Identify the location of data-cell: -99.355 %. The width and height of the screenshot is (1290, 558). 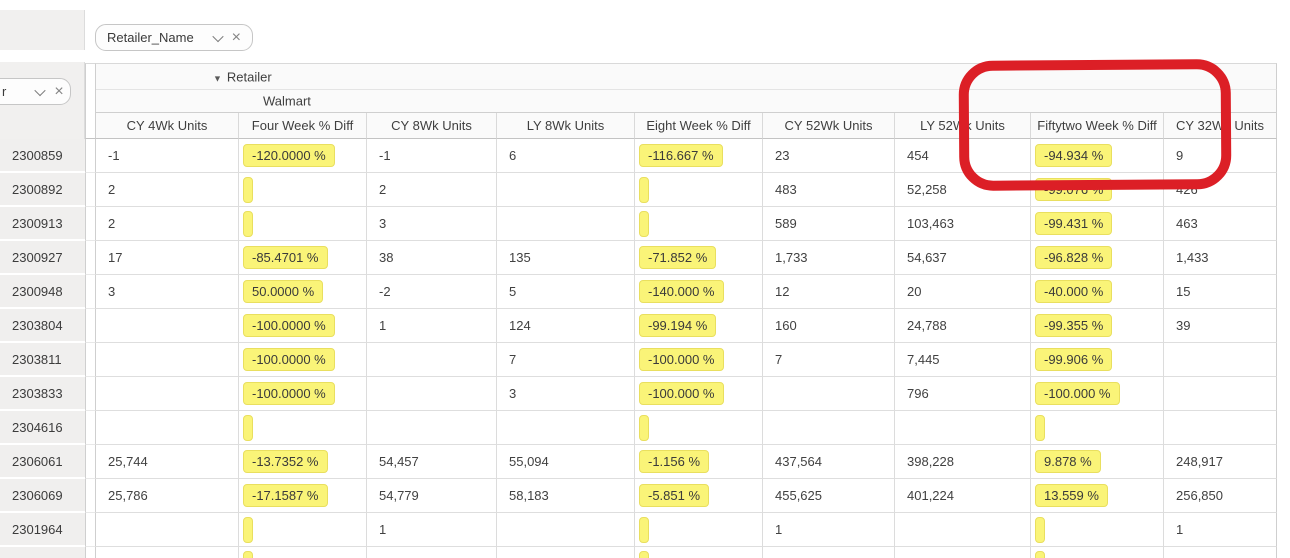
(1096, 326).